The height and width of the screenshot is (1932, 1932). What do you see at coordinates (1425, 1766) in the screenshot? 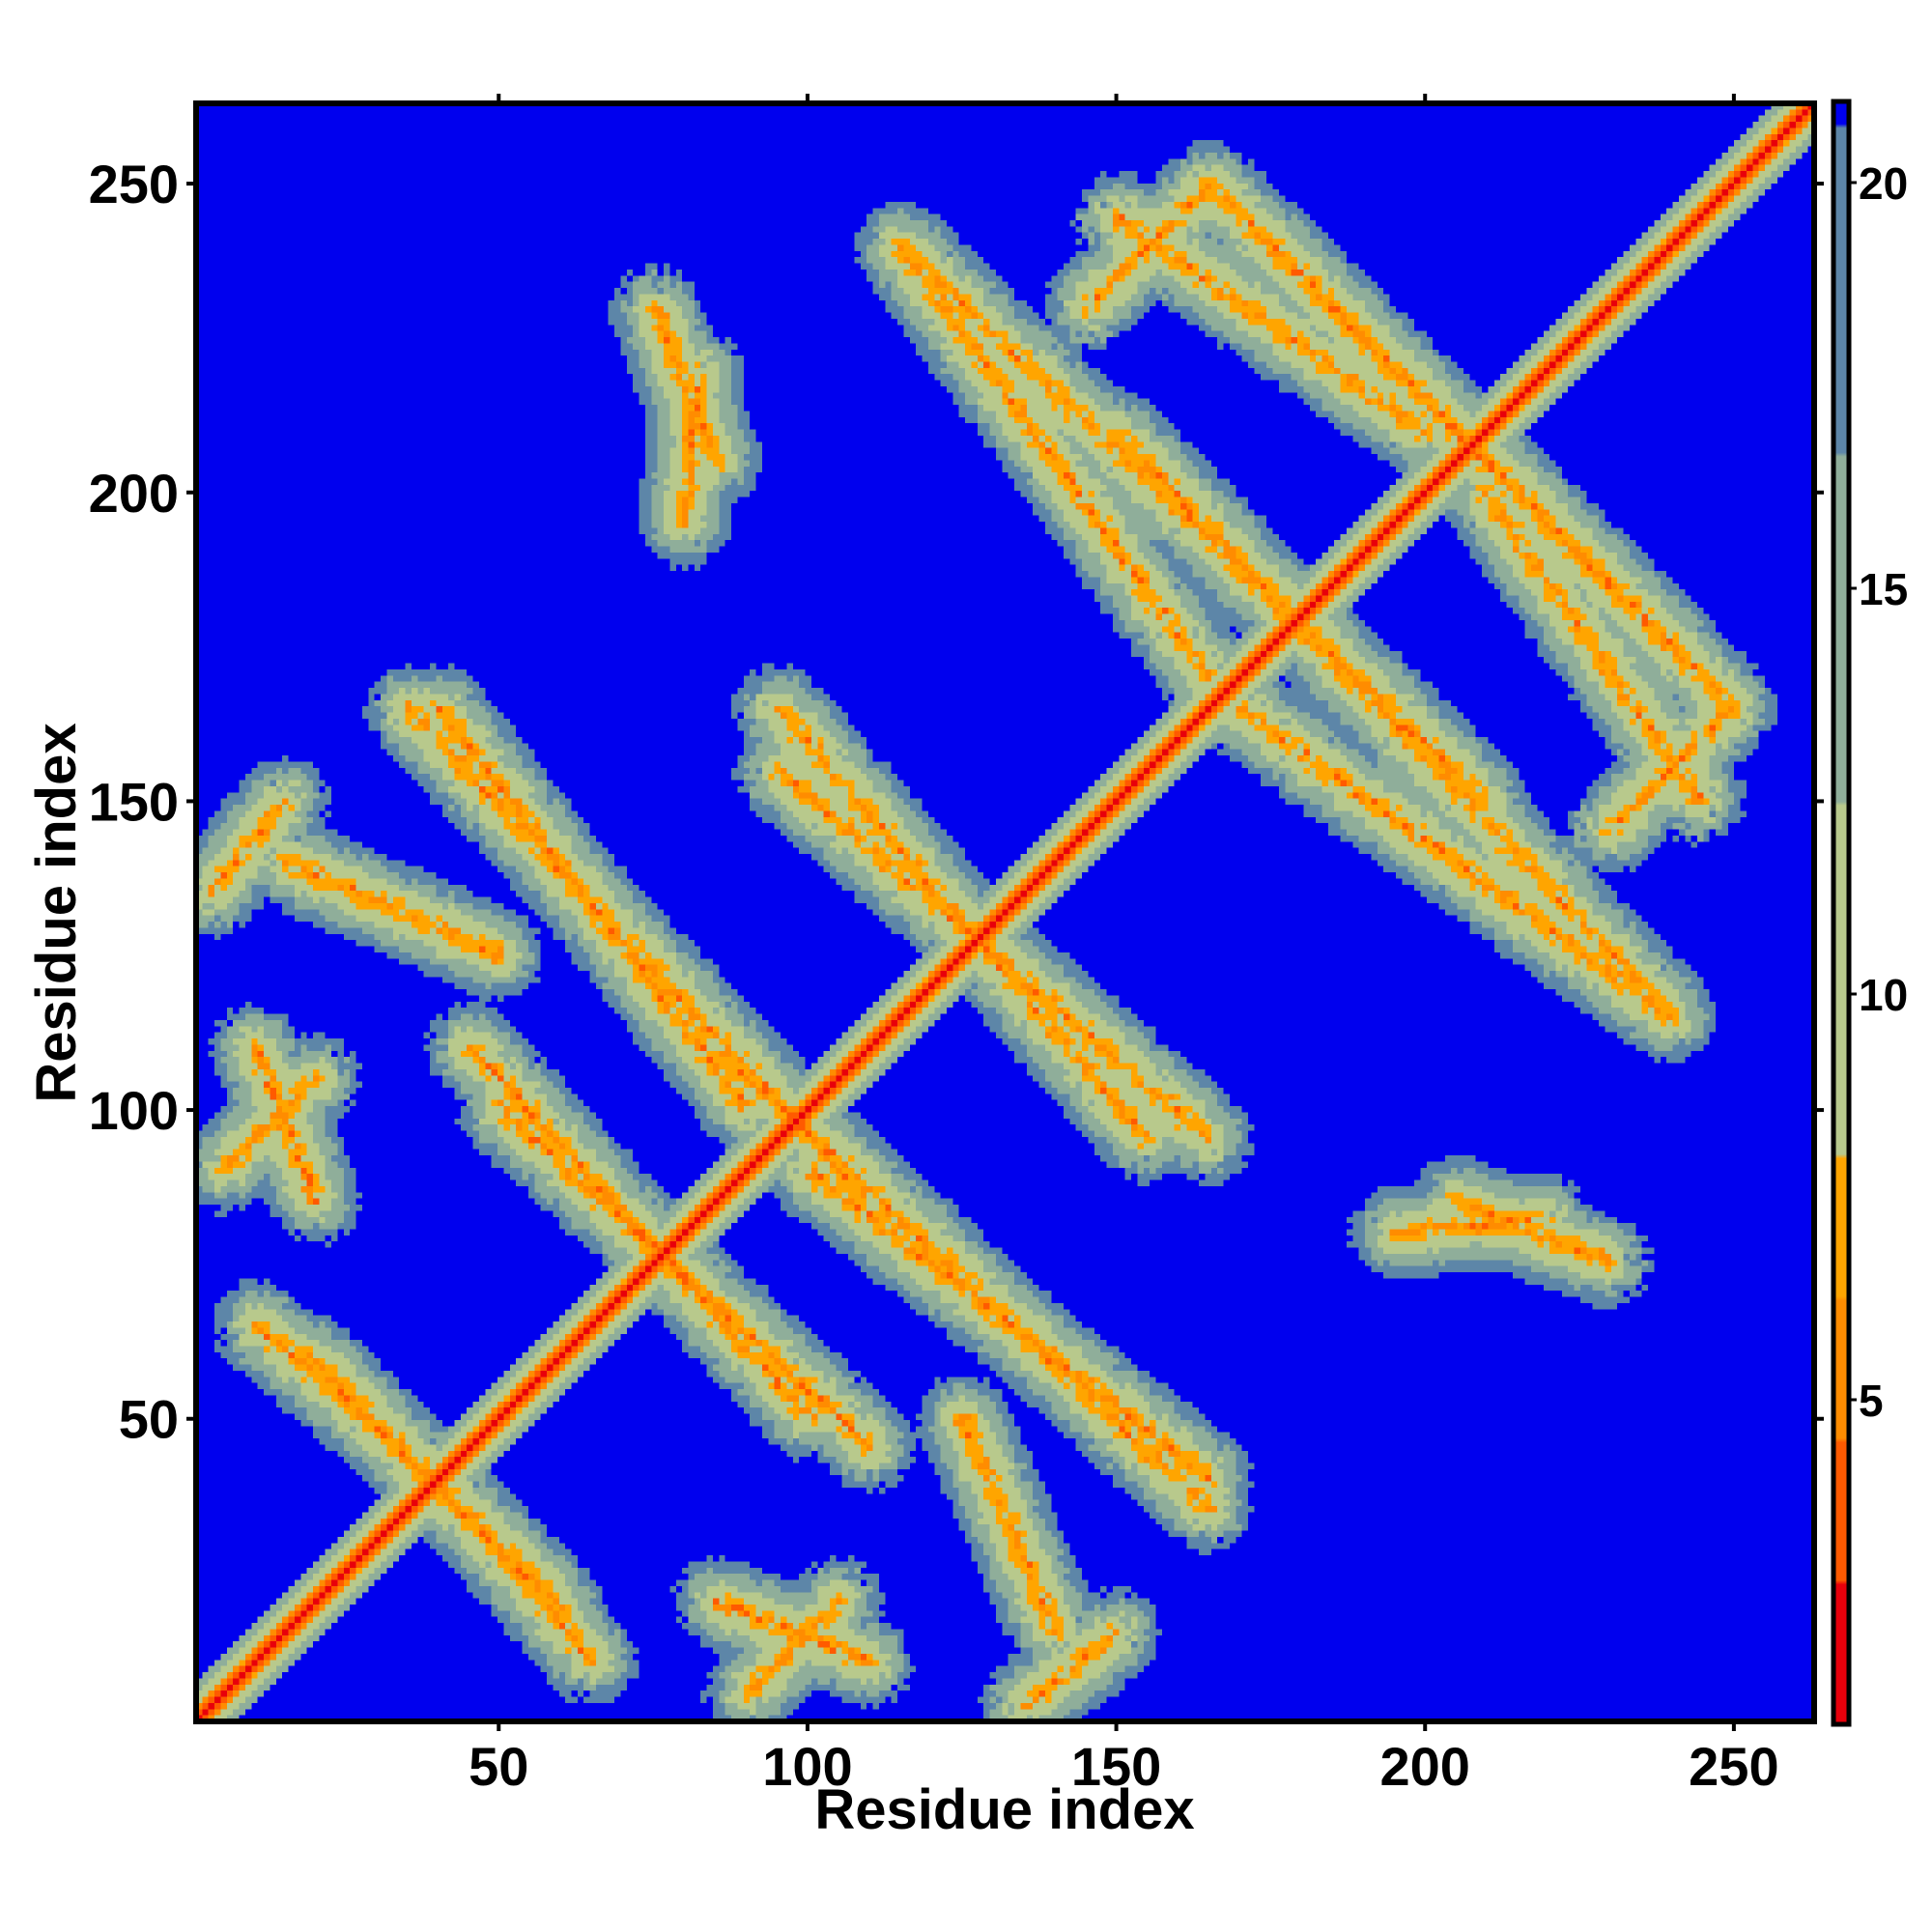
I see `x-tick-label: 200` at bounding box center [1425, 1766].